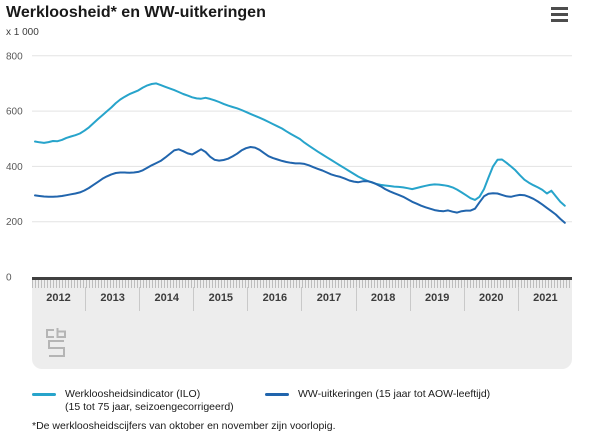 The height and width of the screenshot is (440, 600). Describe the element at coordinates (490, 299) in the screenshot. I see `x-axis-year-label: 2020` at that location.